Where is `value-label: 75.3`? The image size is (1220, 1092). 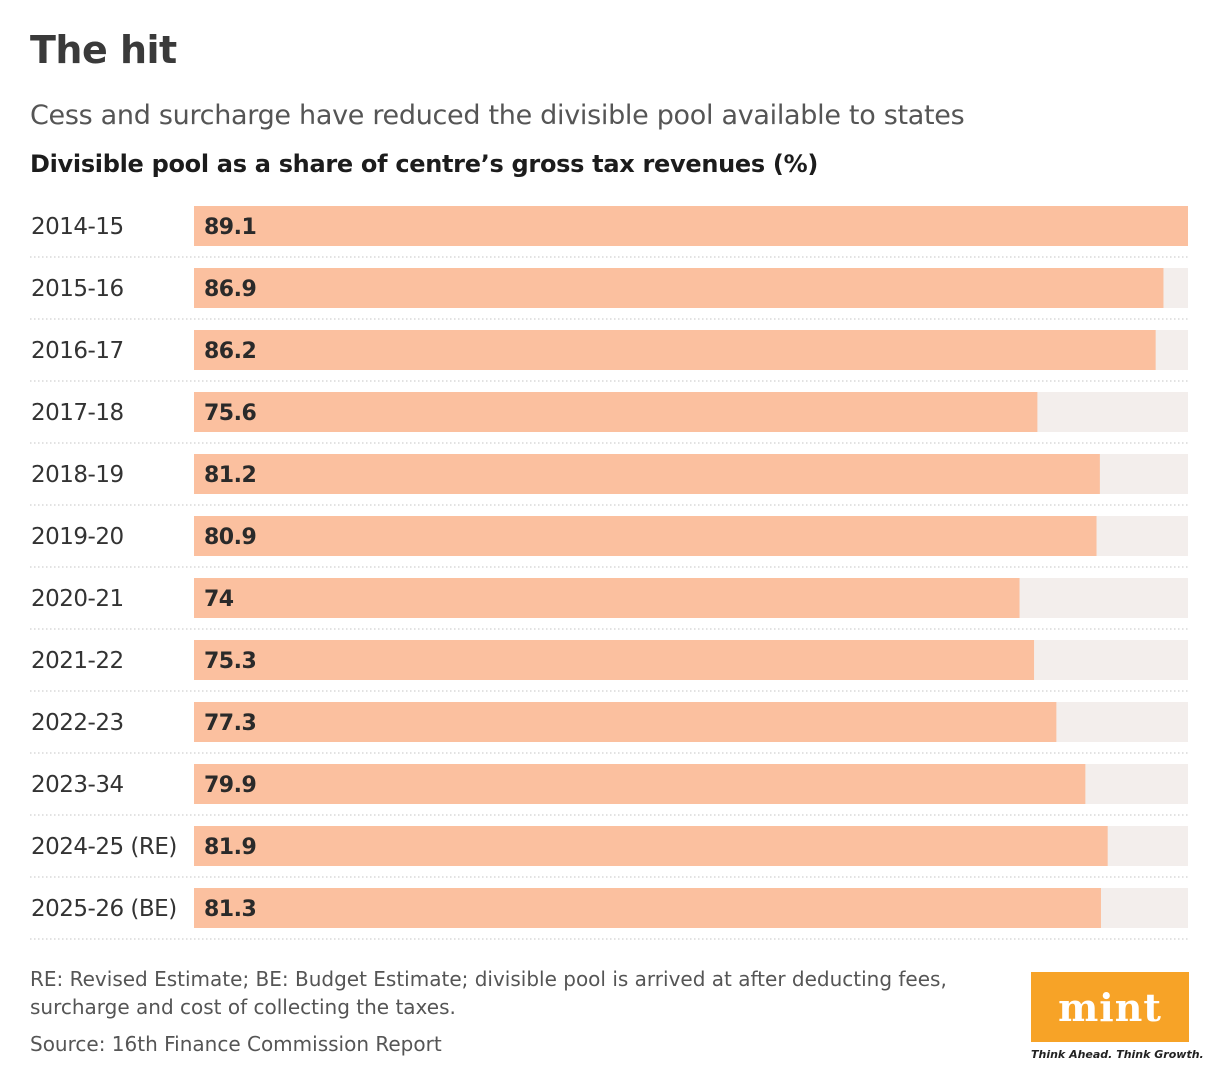
value-label: 75.3 is located at coordinates (230, 661).